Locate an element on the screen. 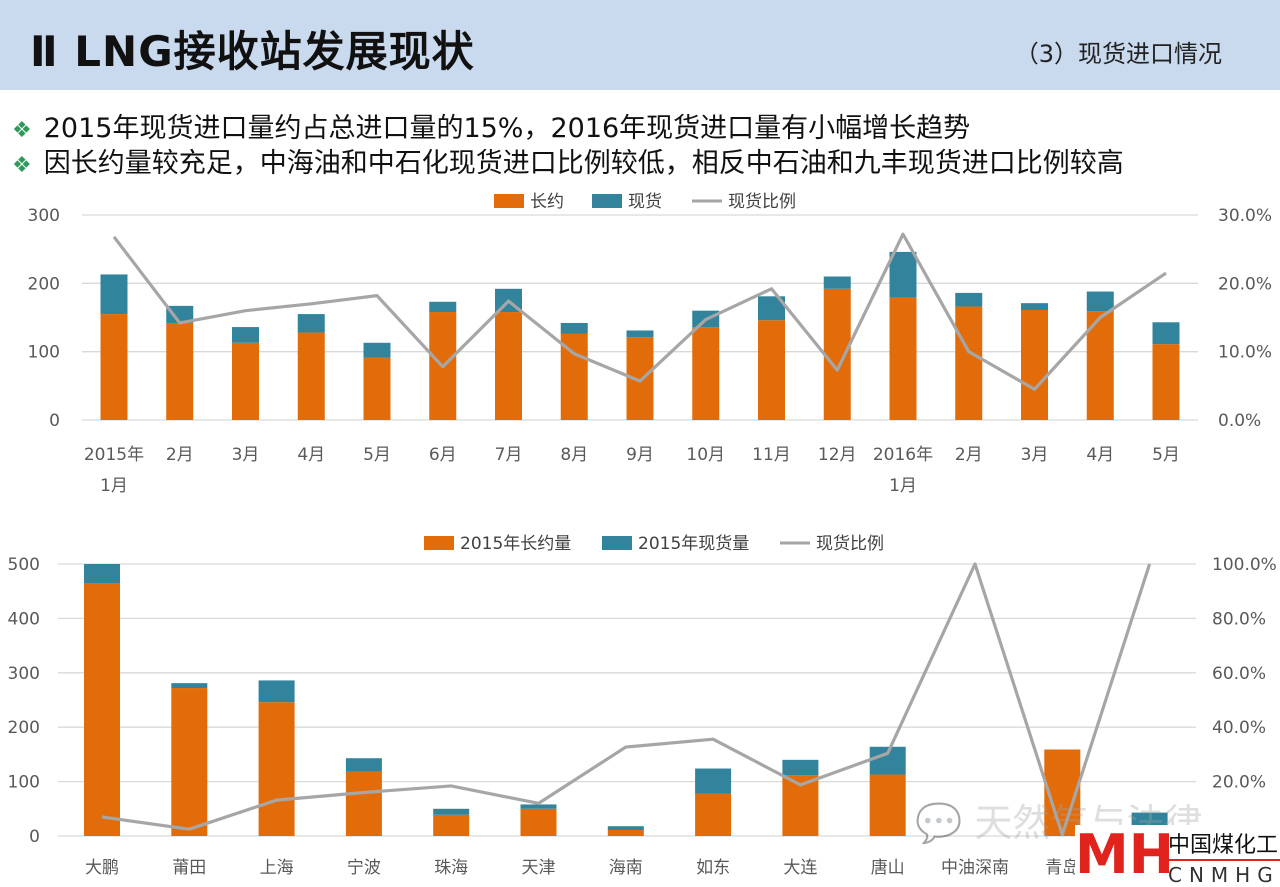 The height and width of the screenshot is (887, 1280). y-tick-label: 500 is located at coordinates (24, 565).